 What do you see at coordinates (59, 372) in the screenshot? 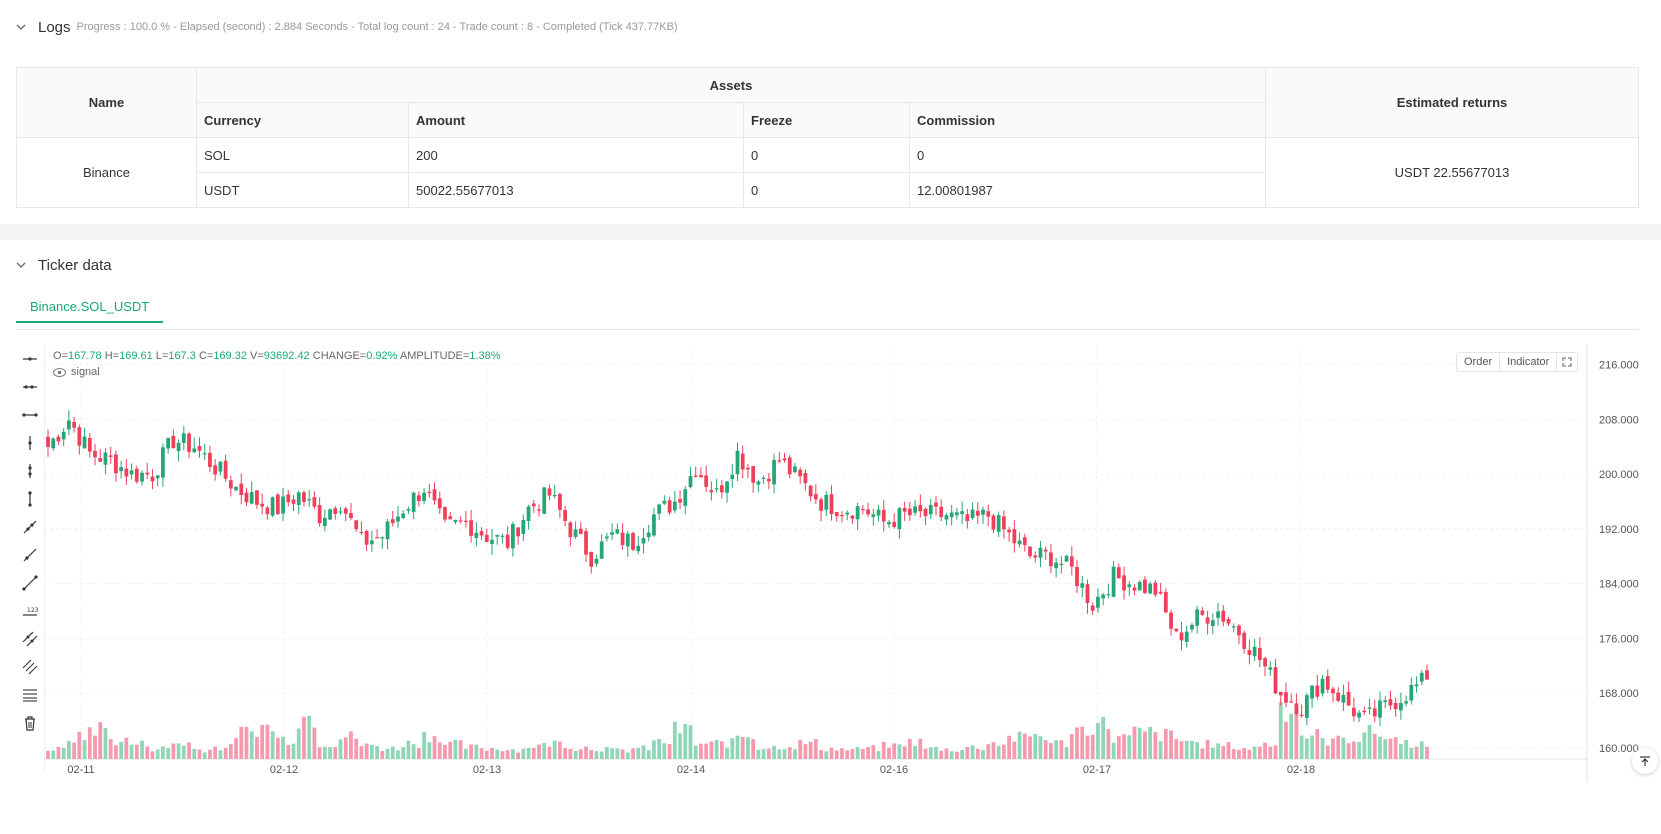
I see `eye-icon` at bounding box center [59, 372].